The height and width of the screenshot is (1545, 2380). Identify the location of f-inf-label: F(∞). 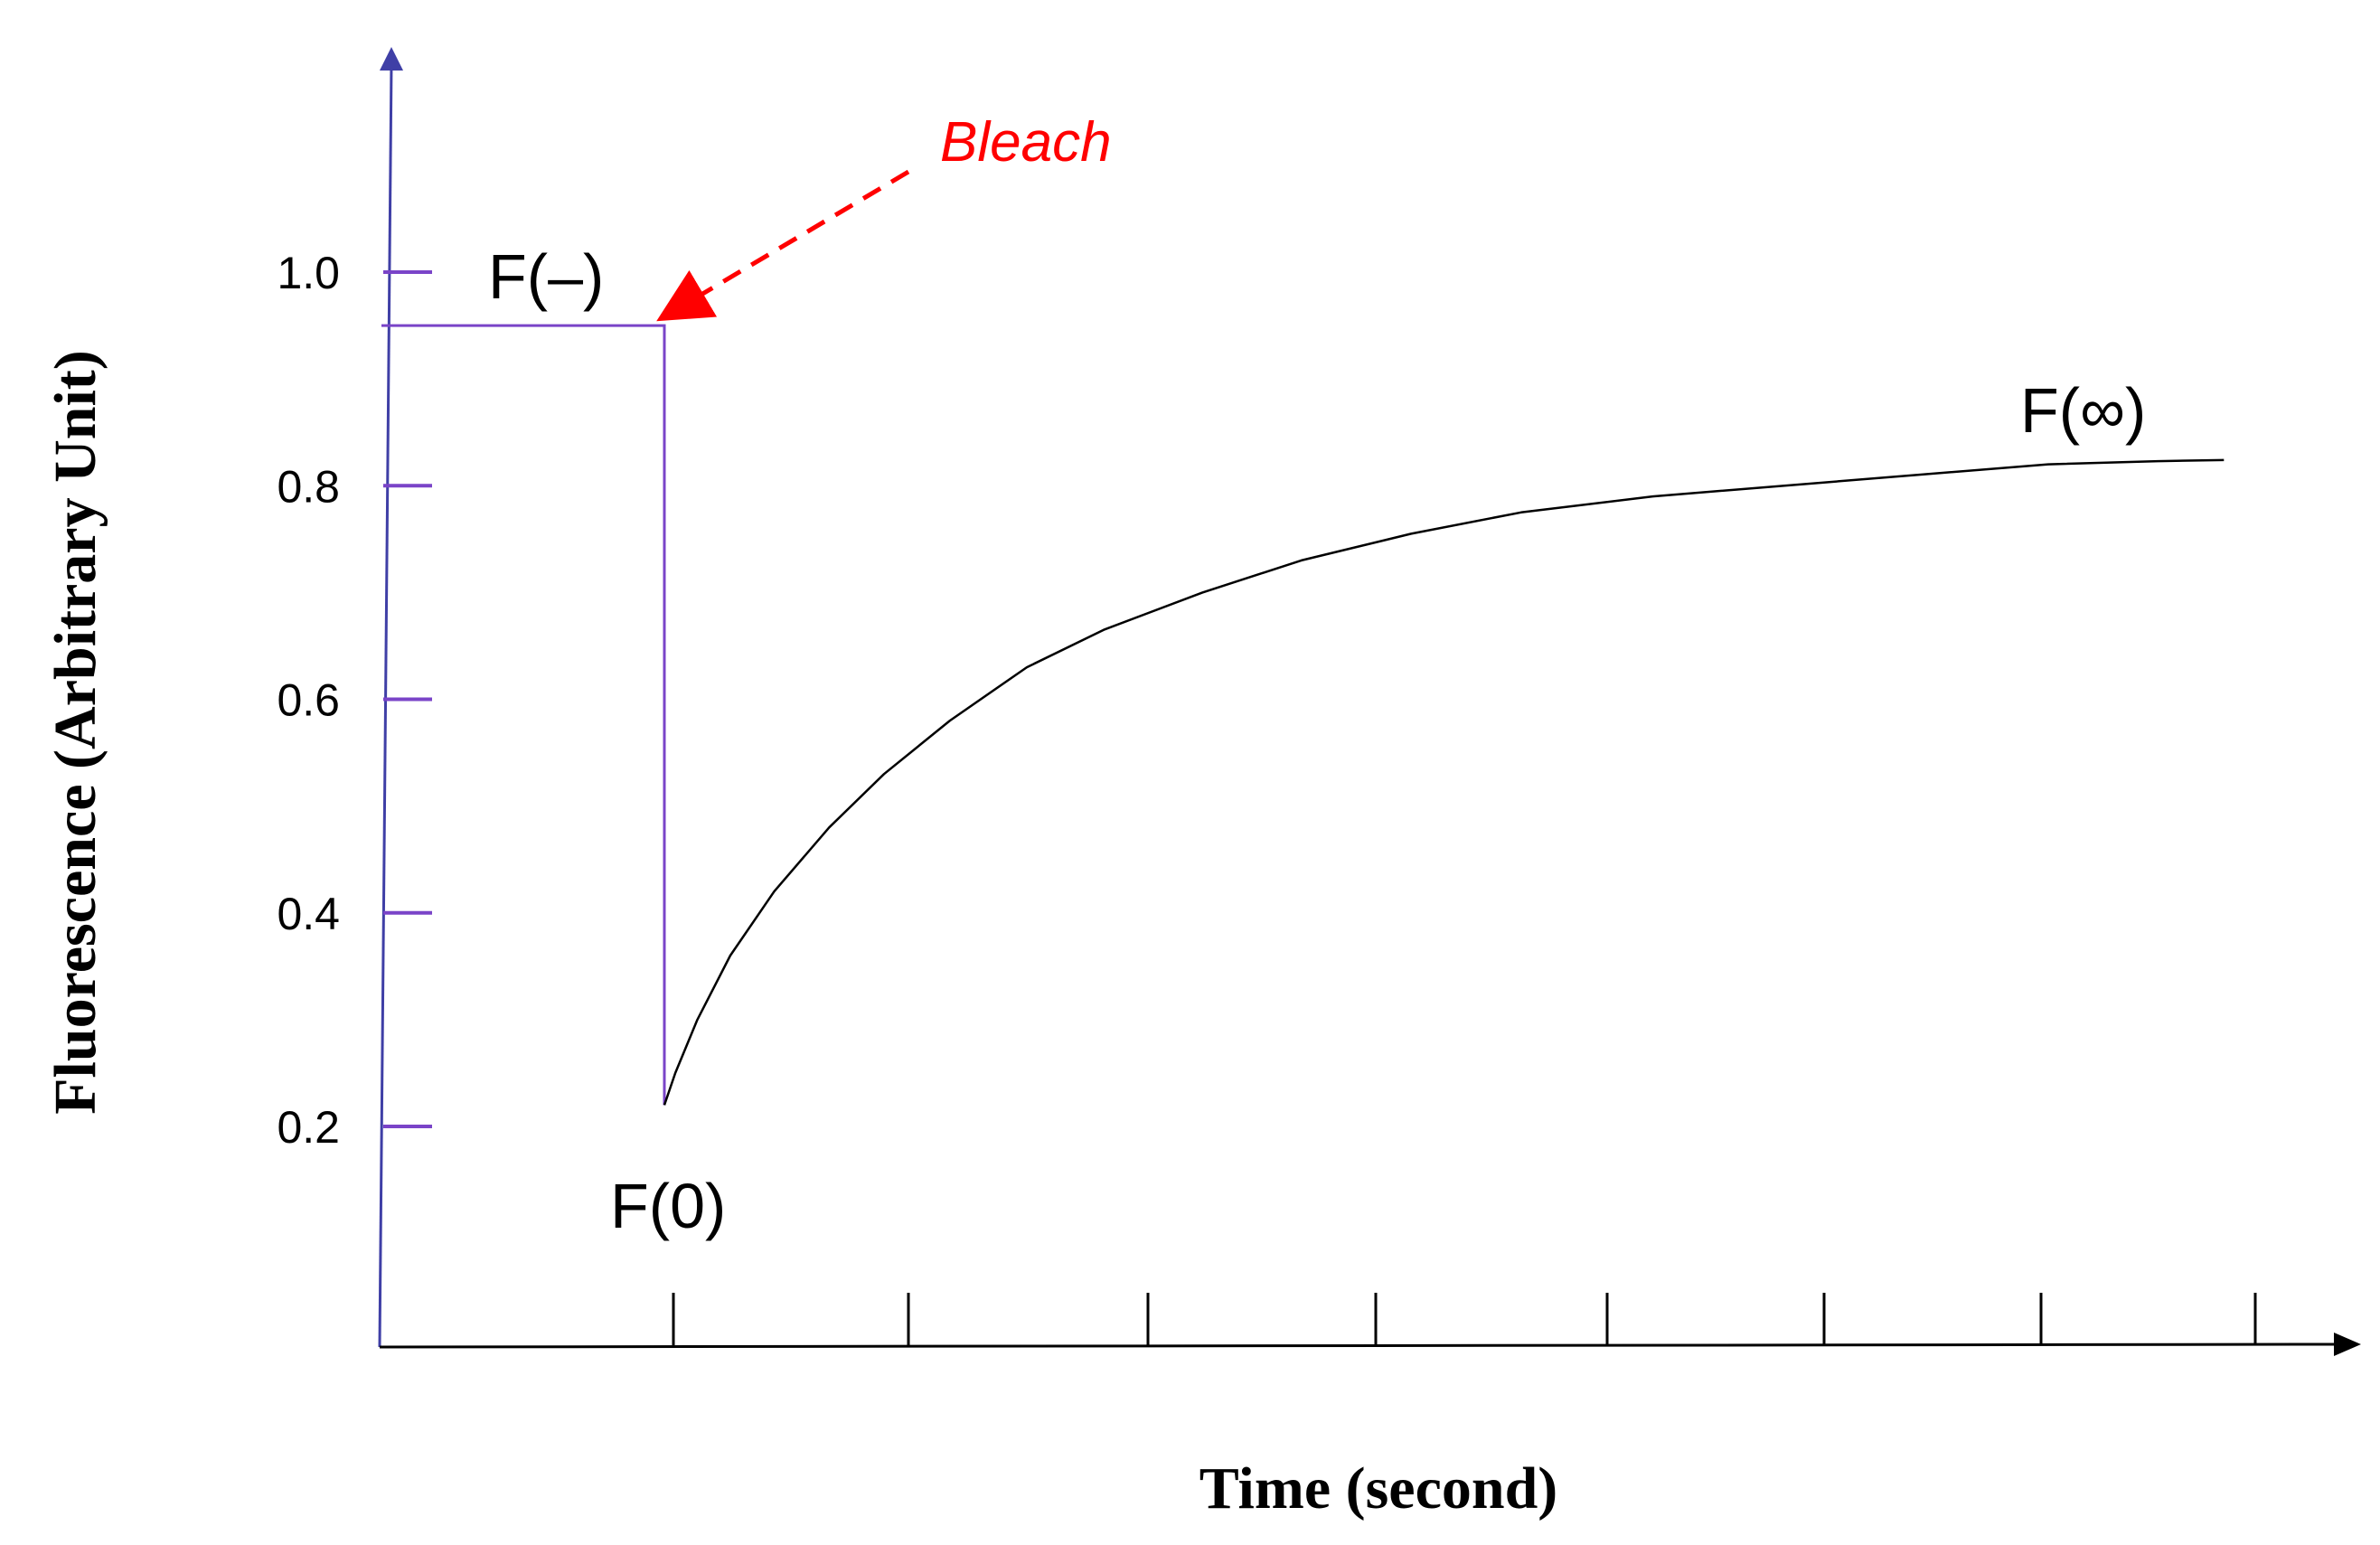
(2083, 411).